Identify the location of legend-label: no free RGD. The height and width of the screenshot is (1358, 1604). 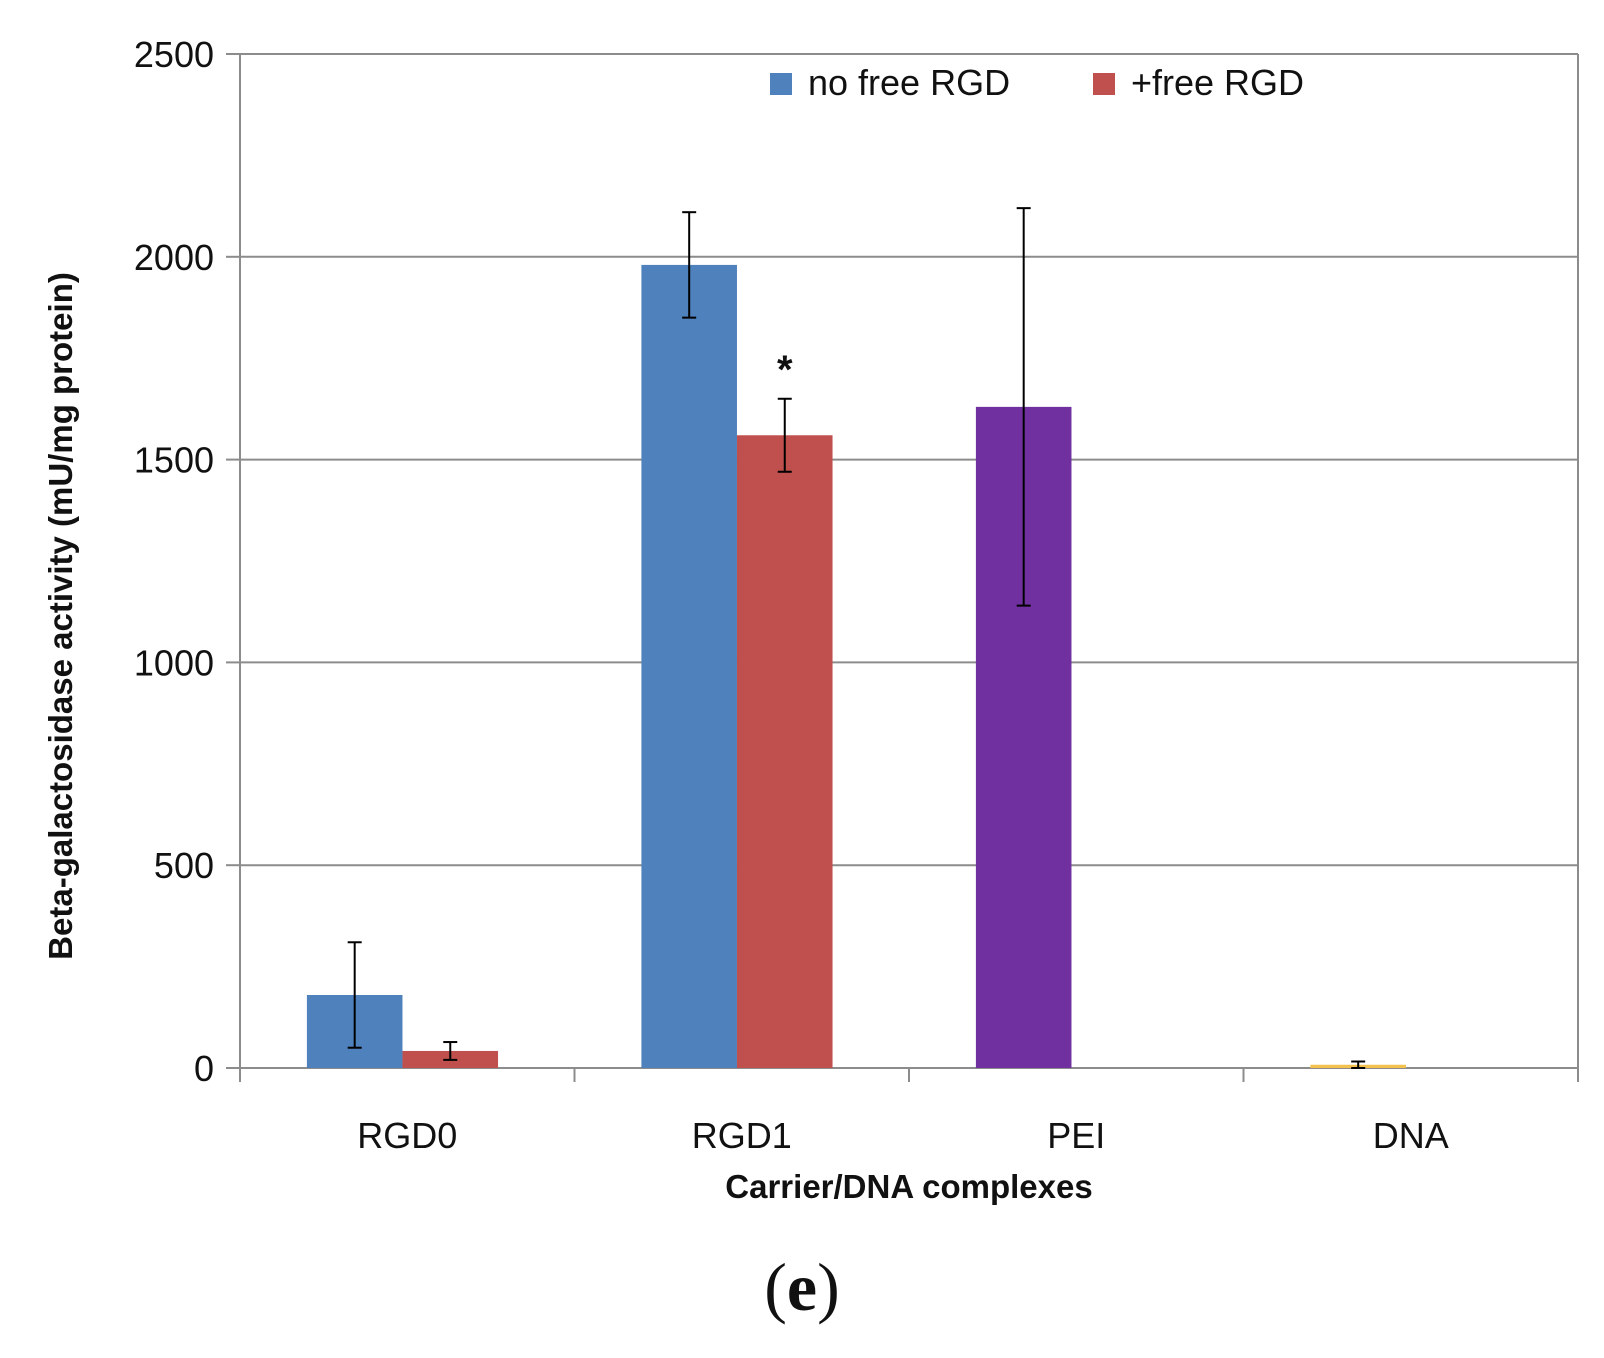
(909, 82).